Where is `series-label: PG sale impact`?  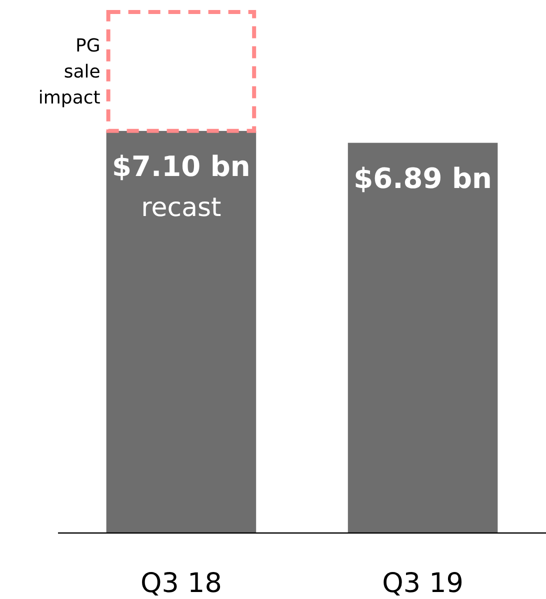 series-label: PG sale impact is located at coordinates (69, 71).